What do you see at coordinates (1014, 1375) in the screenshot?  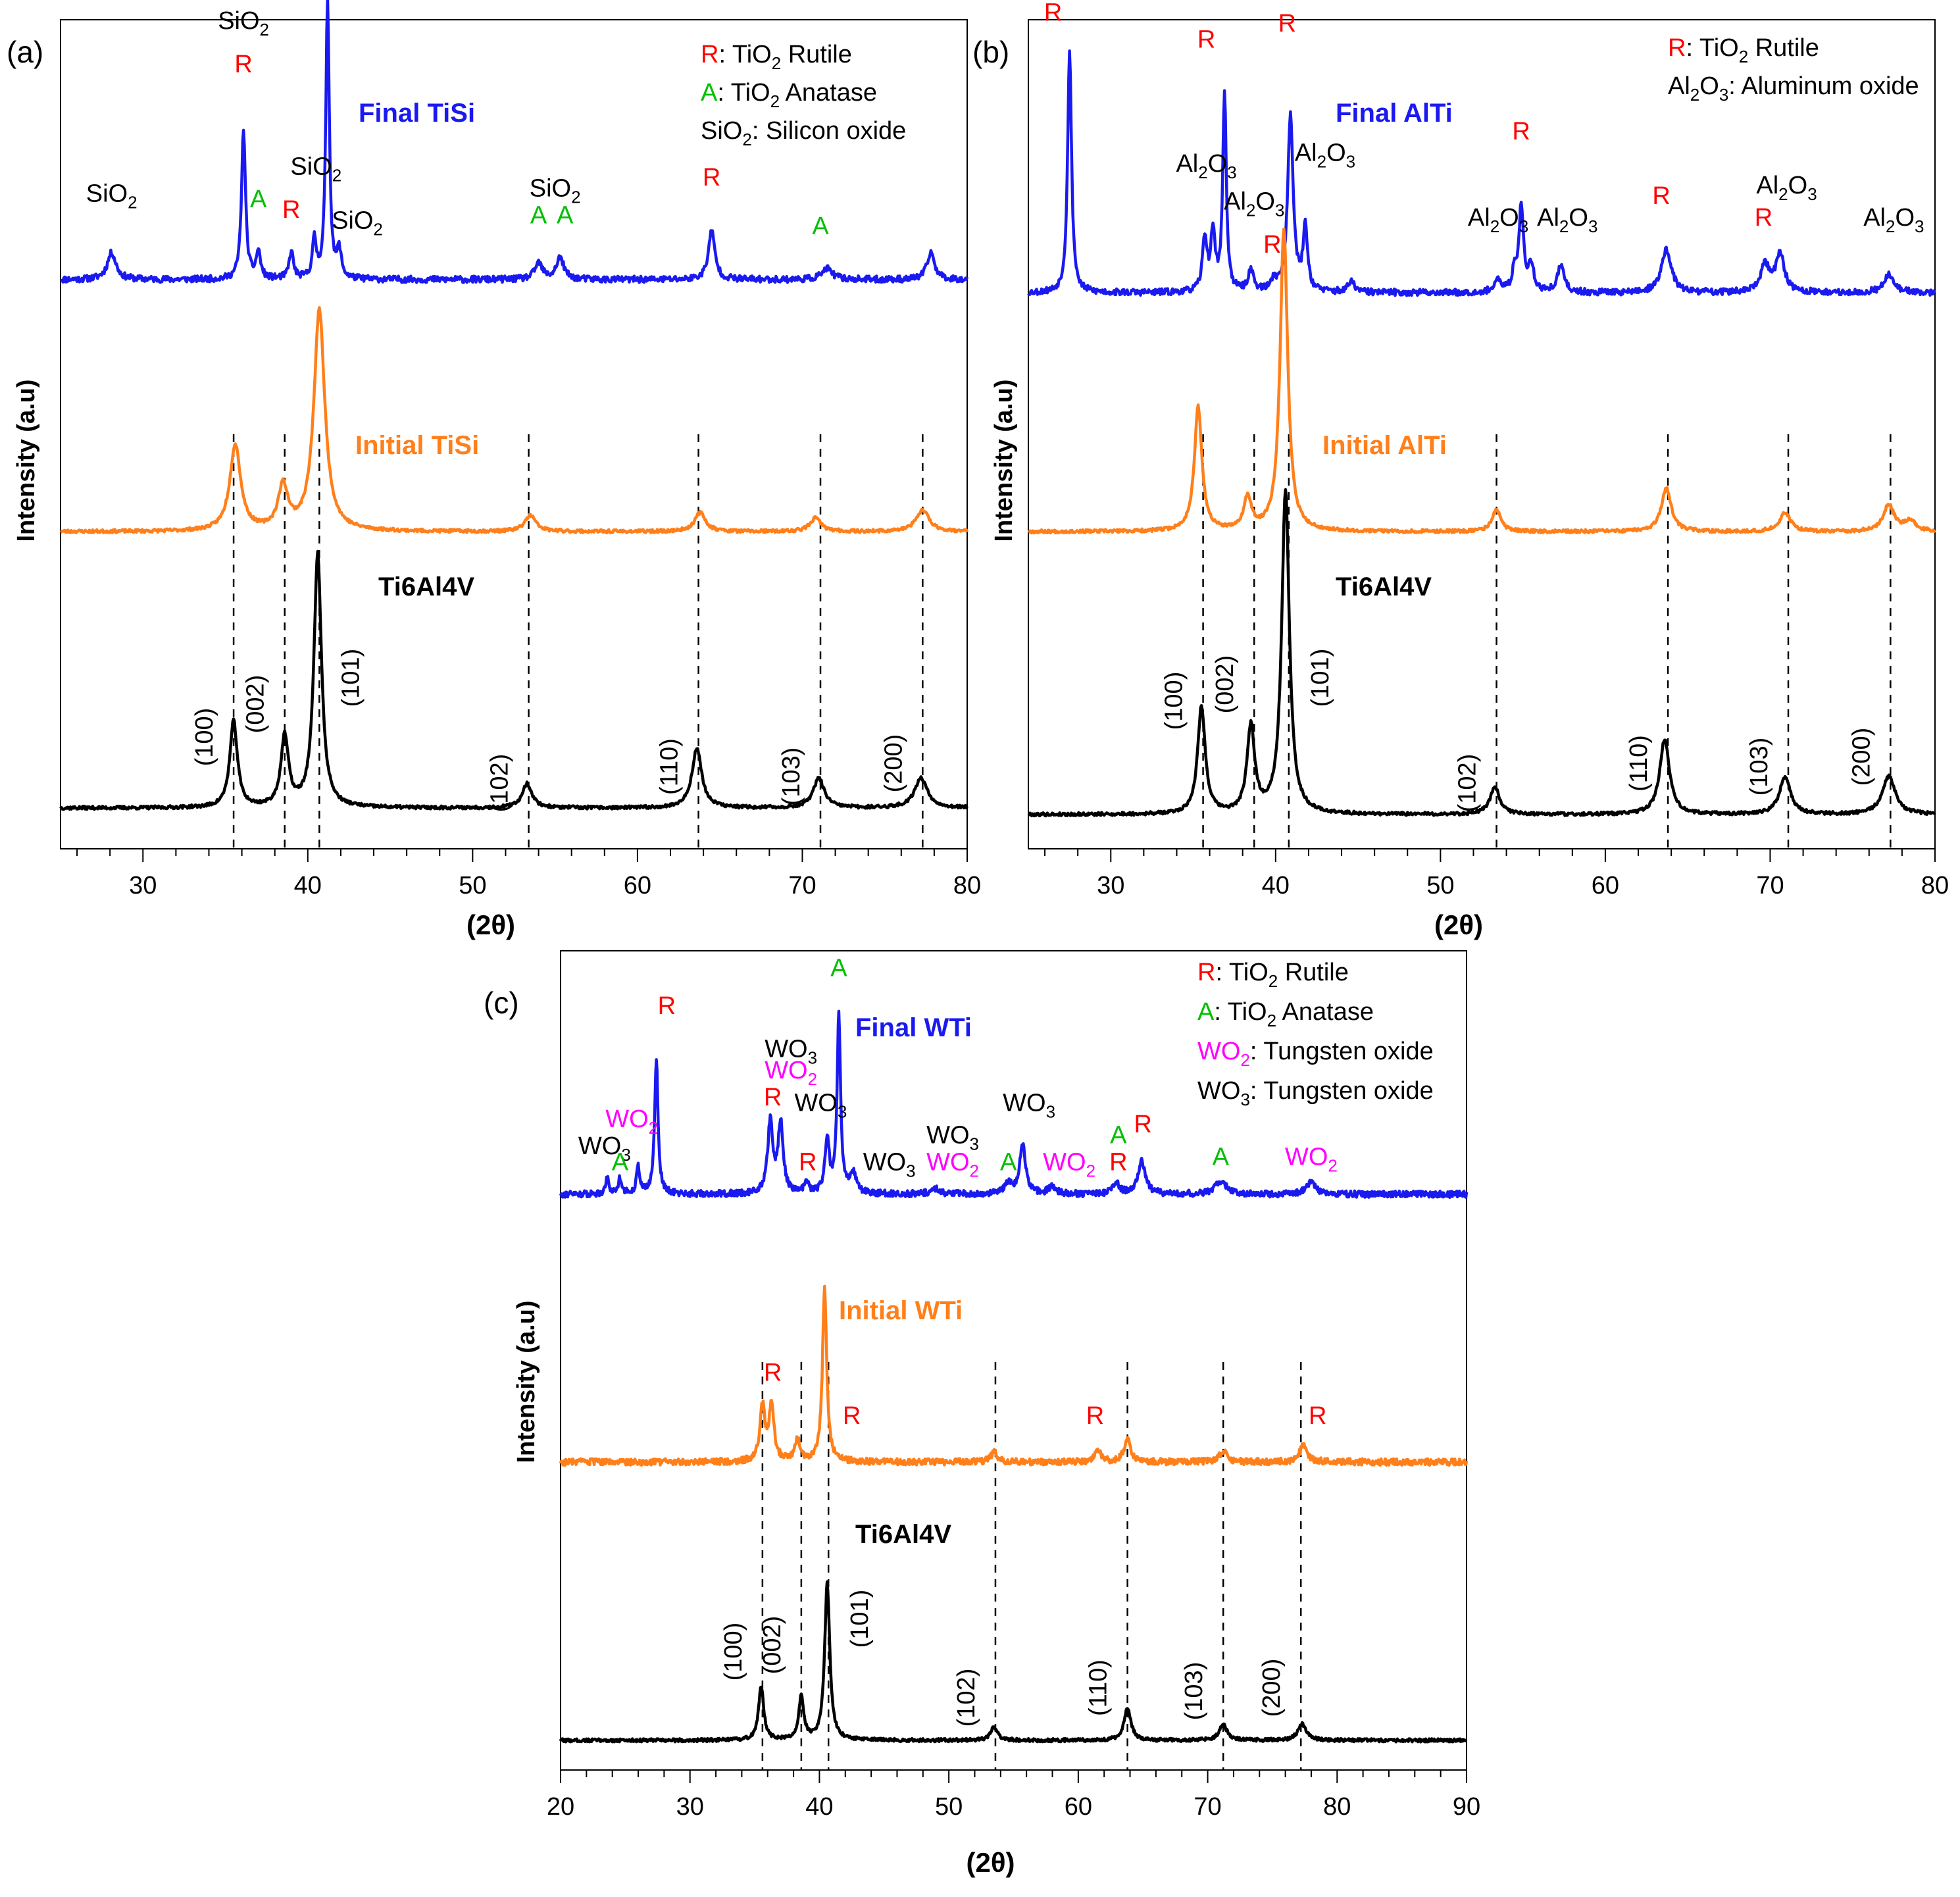 I see `series-line-initial-wti` at bounding box center [1014, 1375].